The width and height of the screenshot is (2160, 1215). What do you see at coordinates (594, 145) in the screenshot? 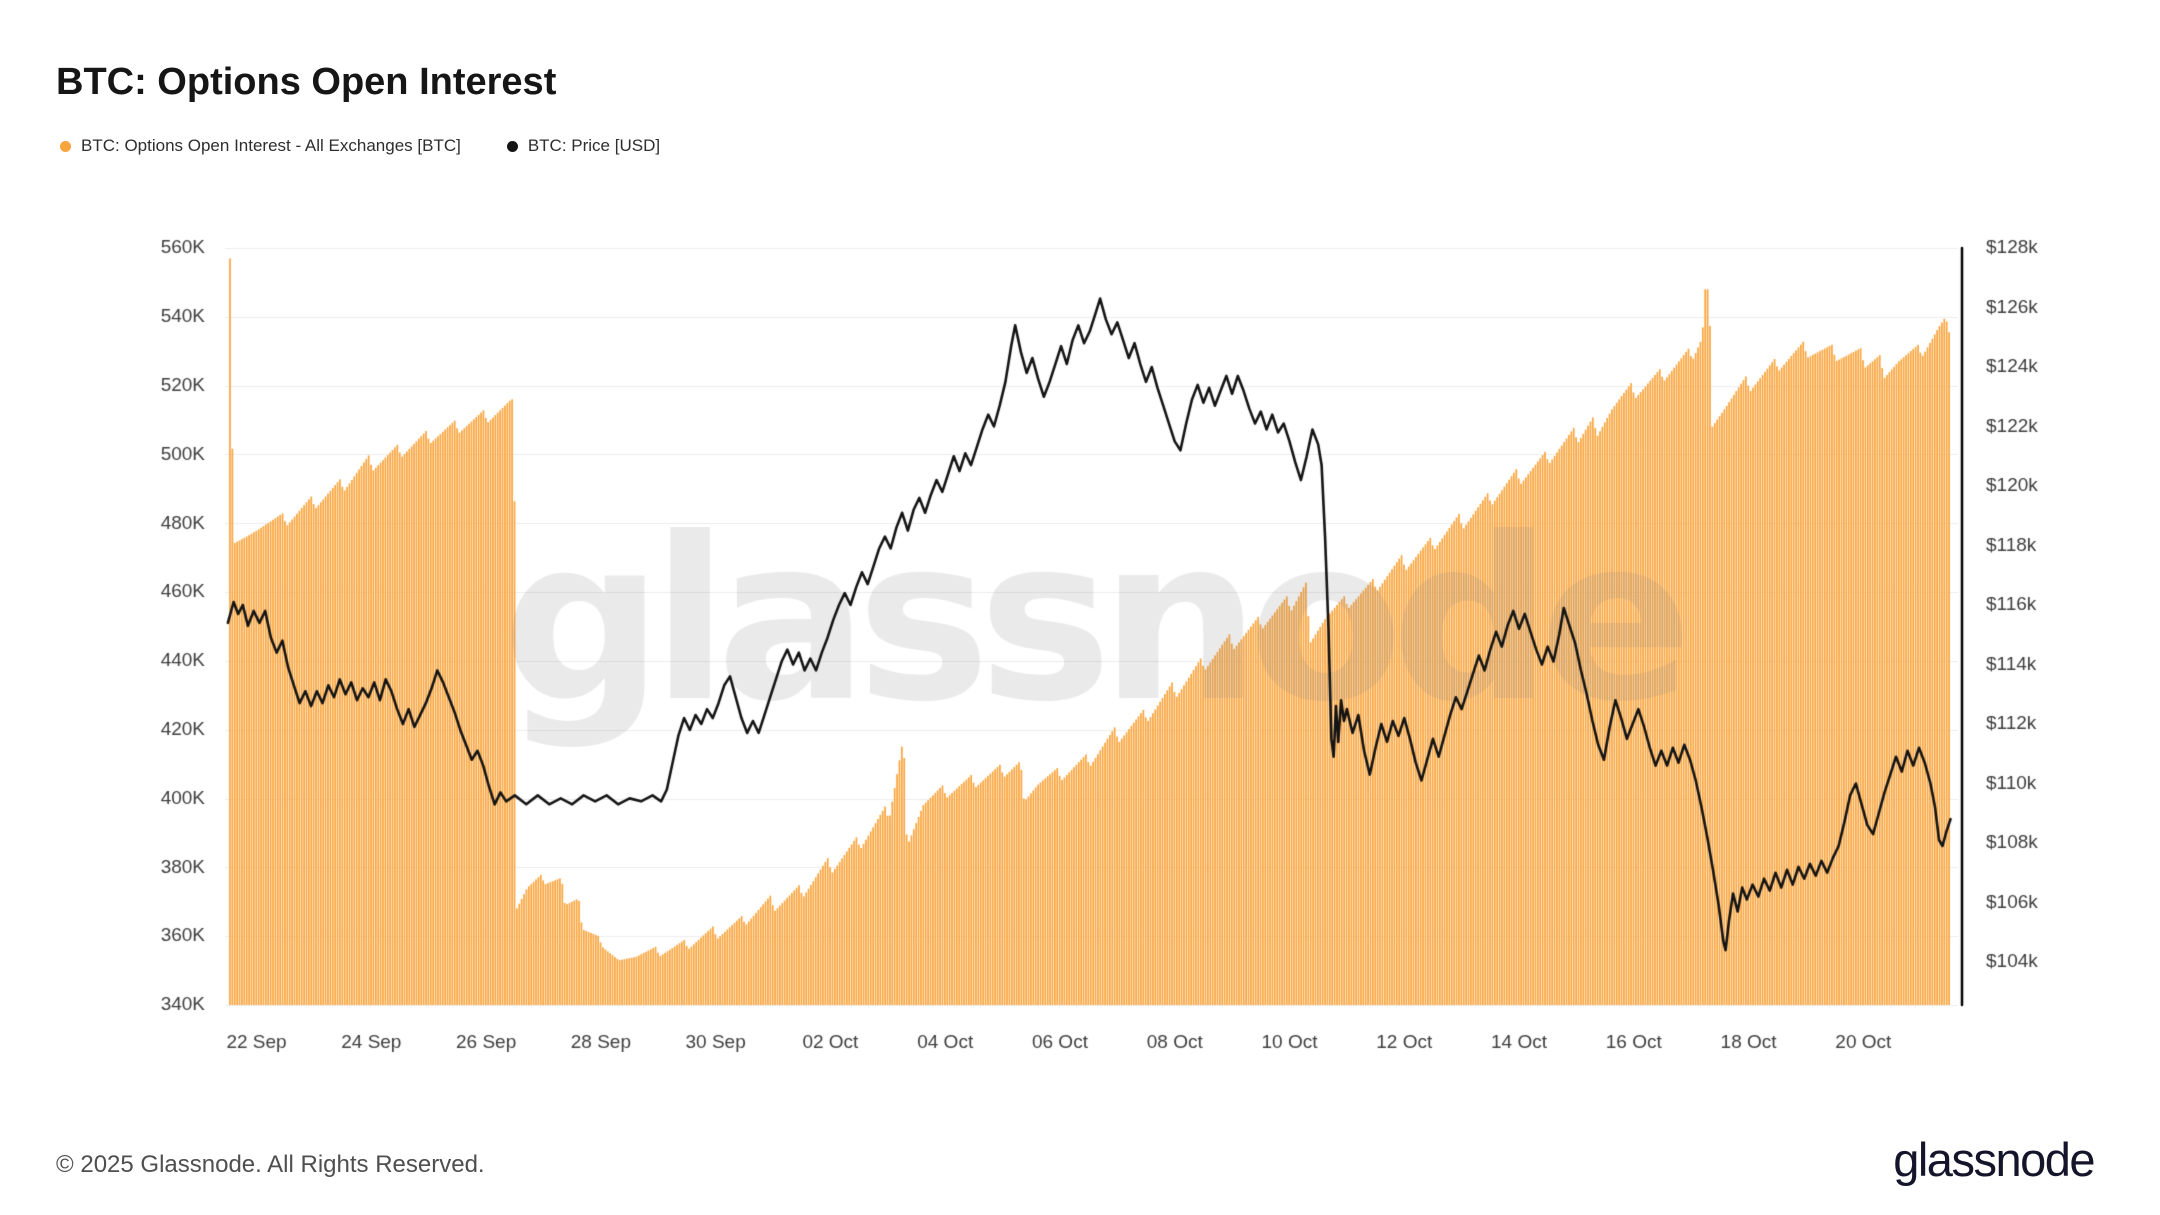
I see `legend-label-price: BTC: Price [USD]` at bounding box center [594, 145].